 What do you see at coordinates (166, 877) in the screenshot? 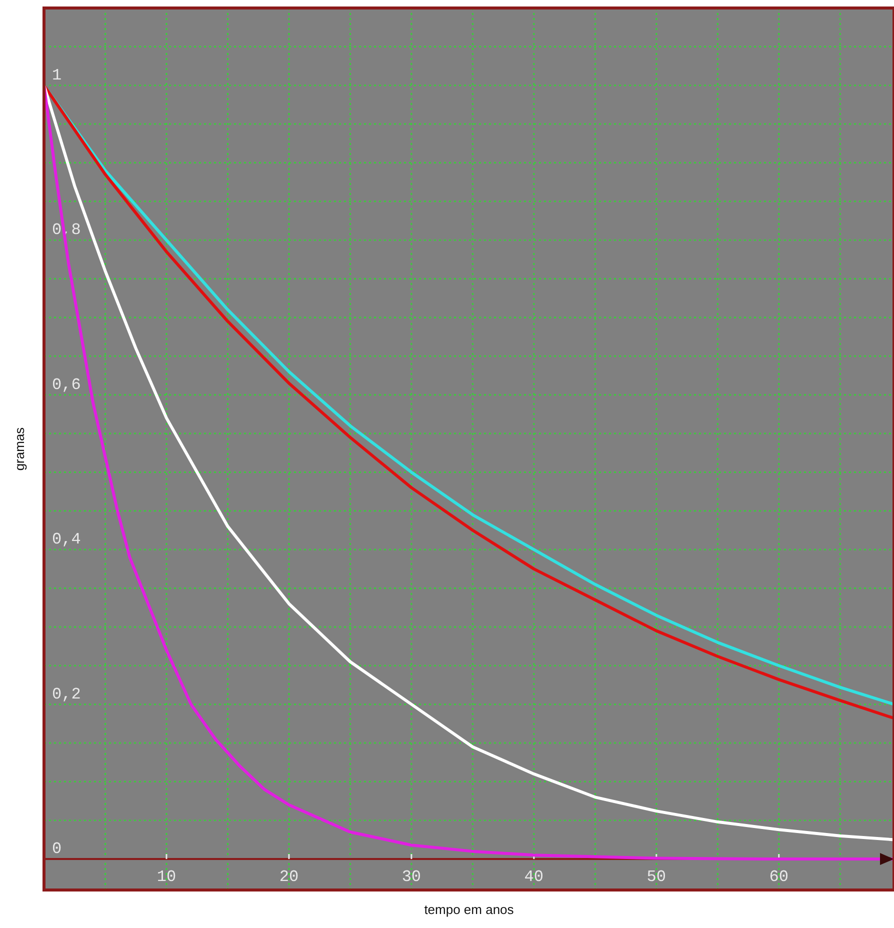
I see `x-tick-label: 10` at bounding box center [166, 877].